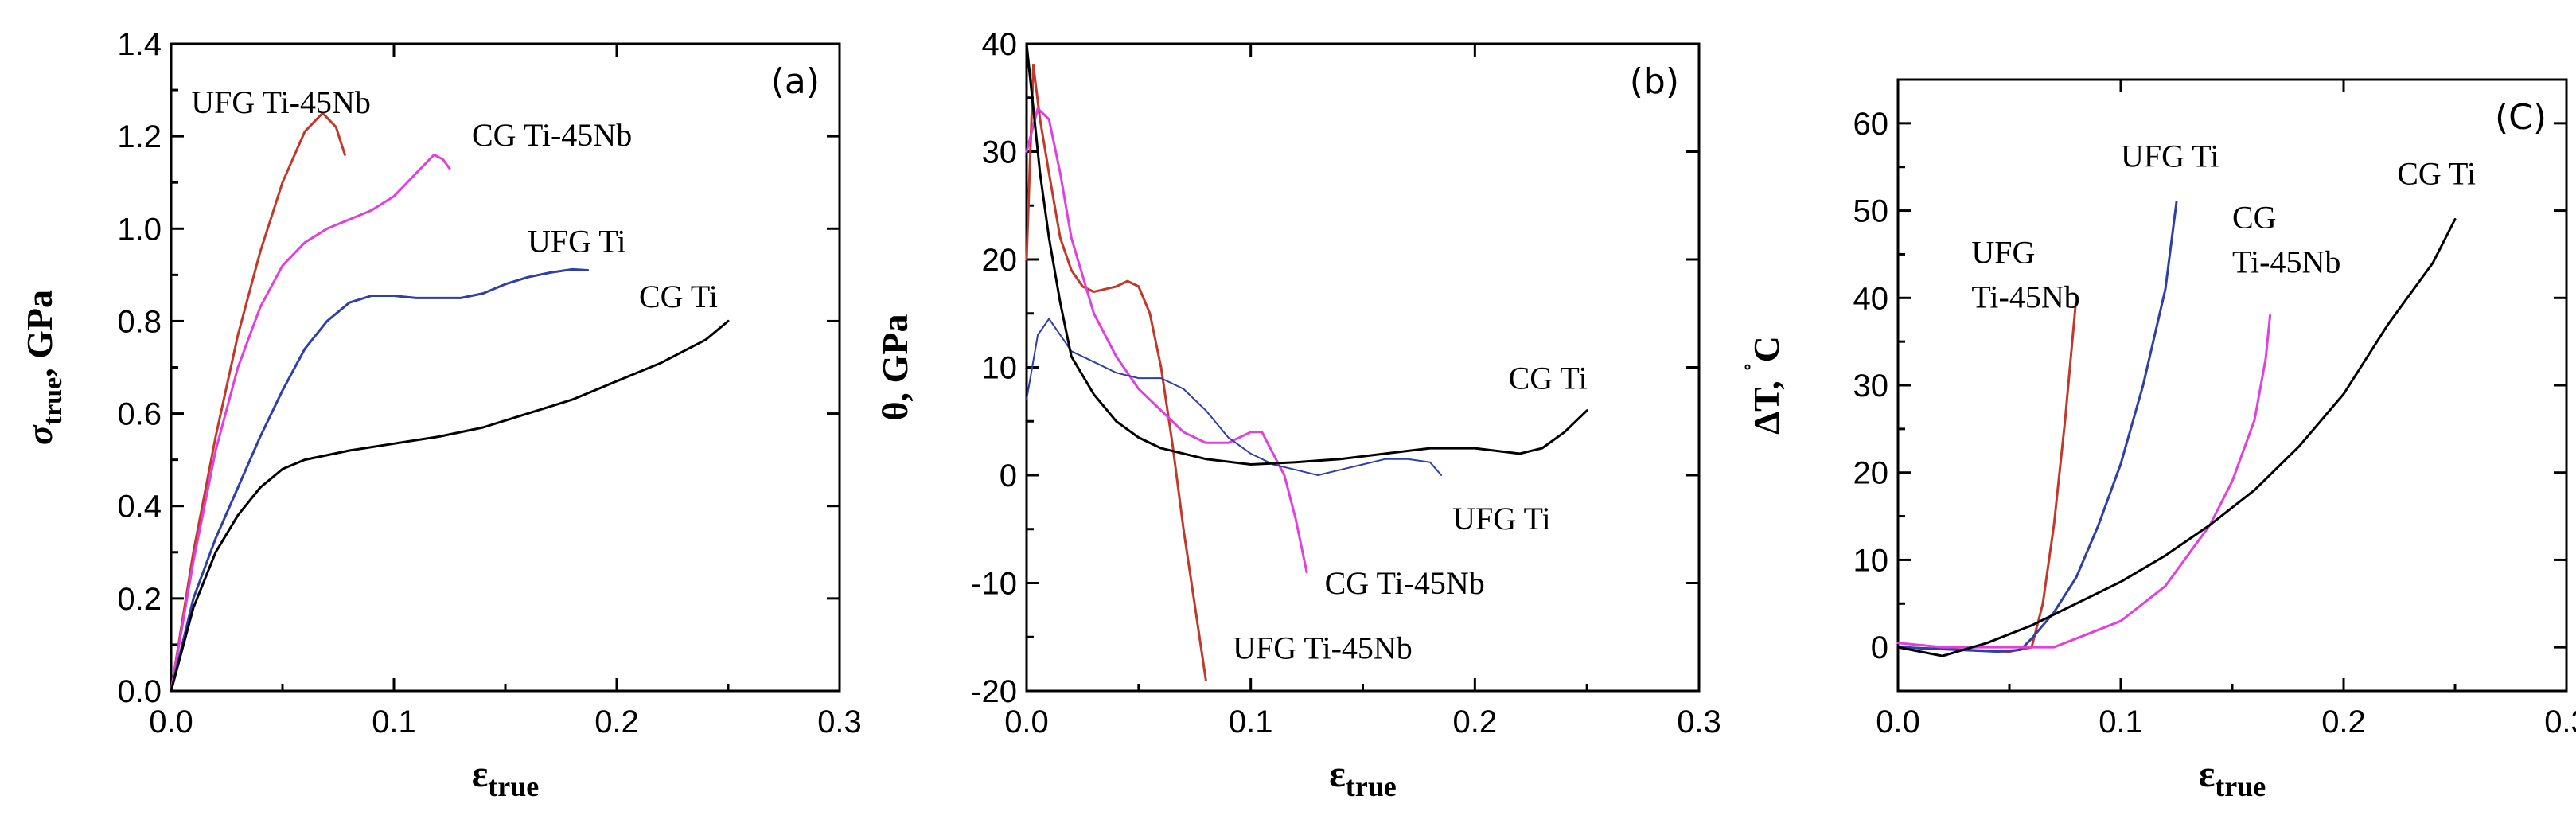  What do you see at coordinates (139, 45) in the screenshot?
I see `y-tick-label: 1.4` at bounding box center [139, 45].